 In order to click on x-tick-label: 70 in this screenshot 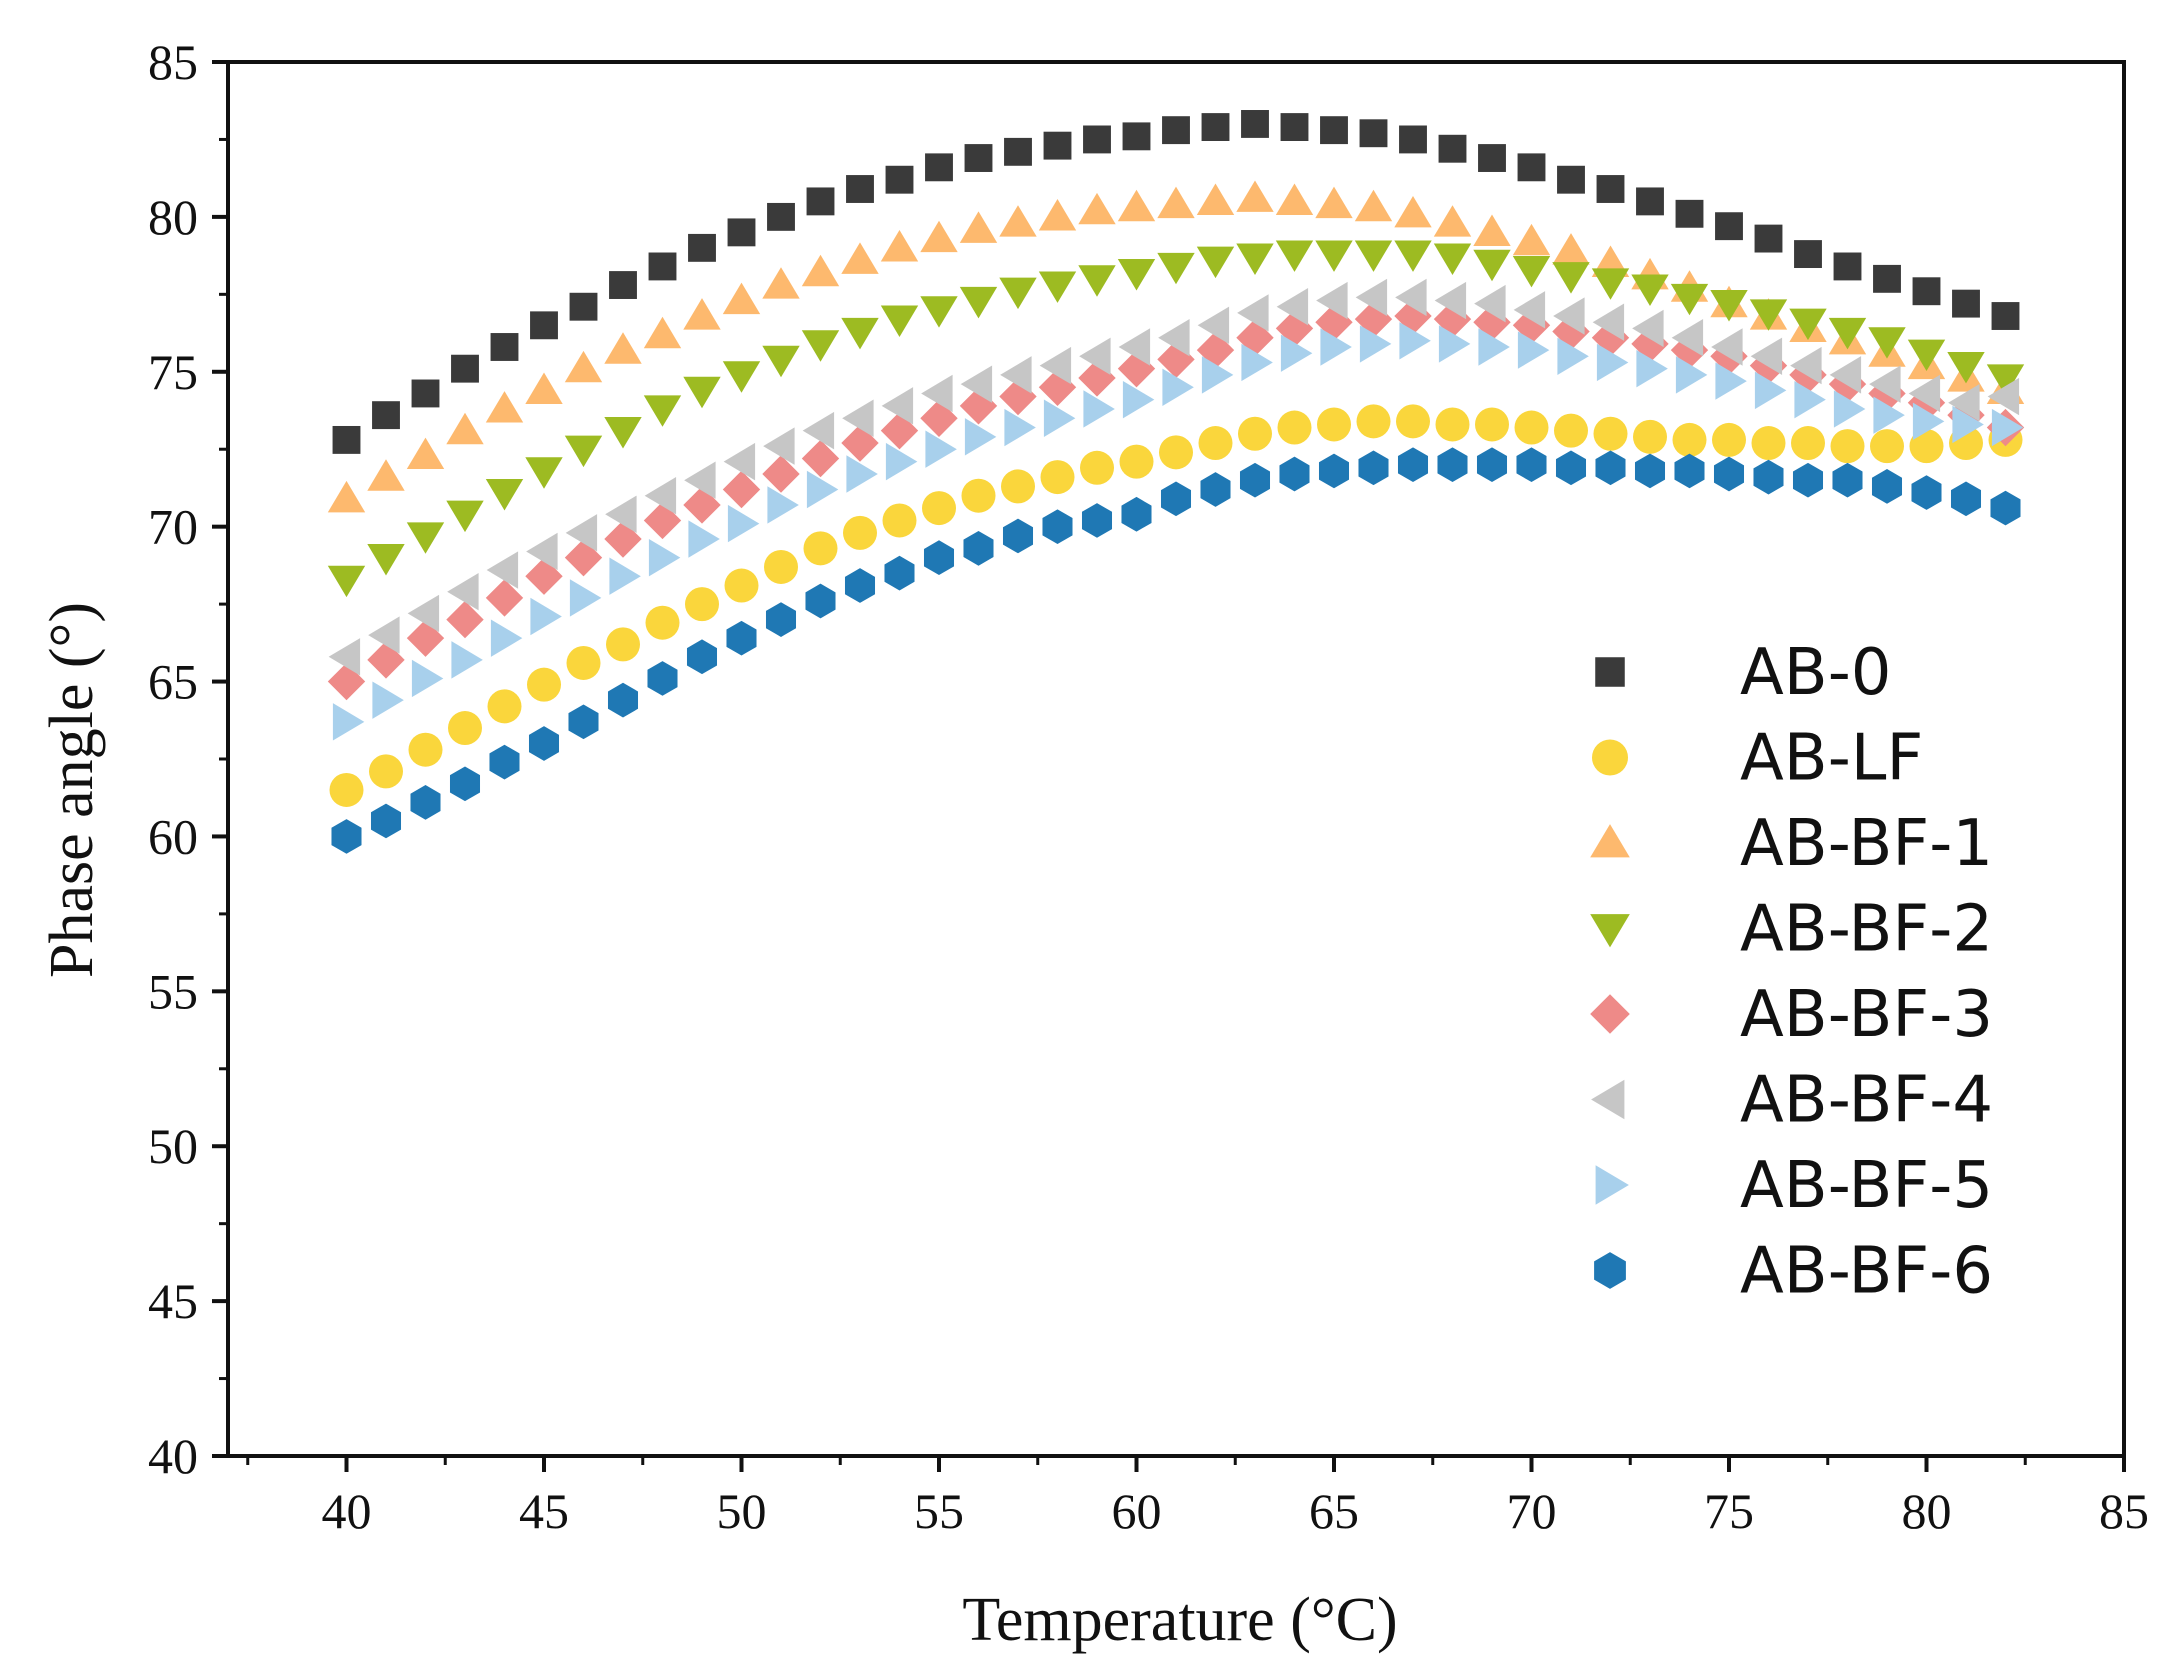, I will do `click(1532, 1511)`.